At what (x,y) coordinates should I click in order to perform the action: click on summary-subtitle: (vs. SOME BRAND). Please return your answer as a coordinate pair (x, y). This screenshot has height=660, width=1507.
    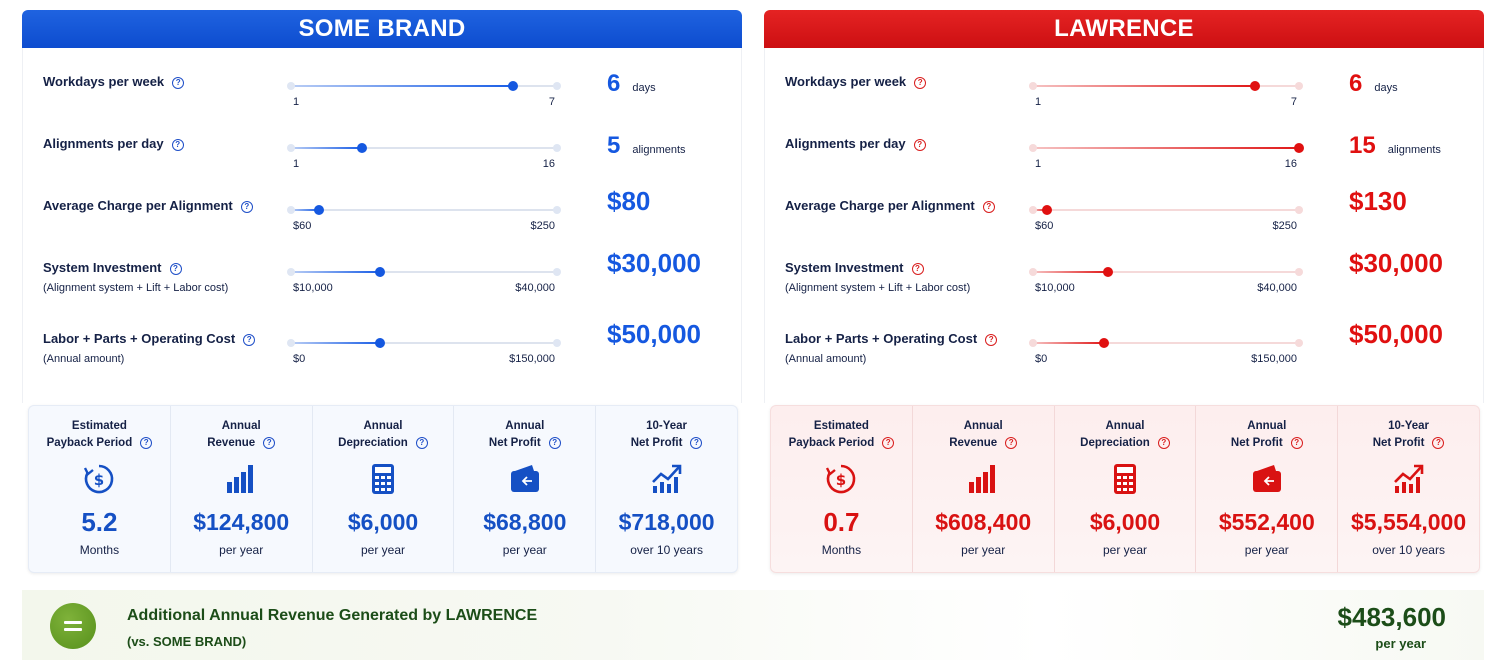
    Looking at the image, I should click on (187, 641).